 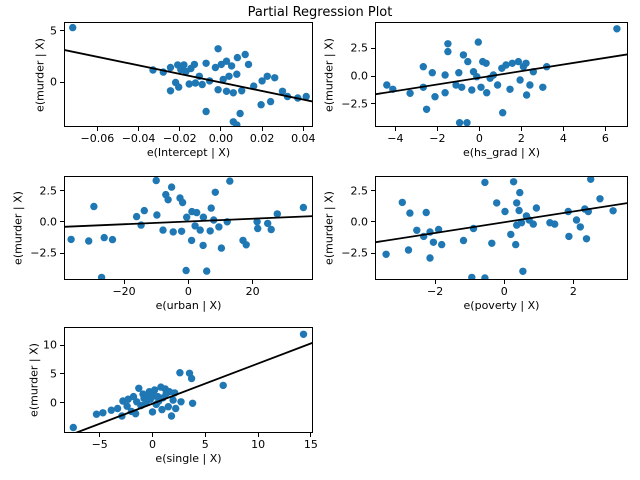 What do you see at coordinates (359, 76) in the screenshot?
I see `y-tick-label: 0.0` at bounding box center [359, 76].